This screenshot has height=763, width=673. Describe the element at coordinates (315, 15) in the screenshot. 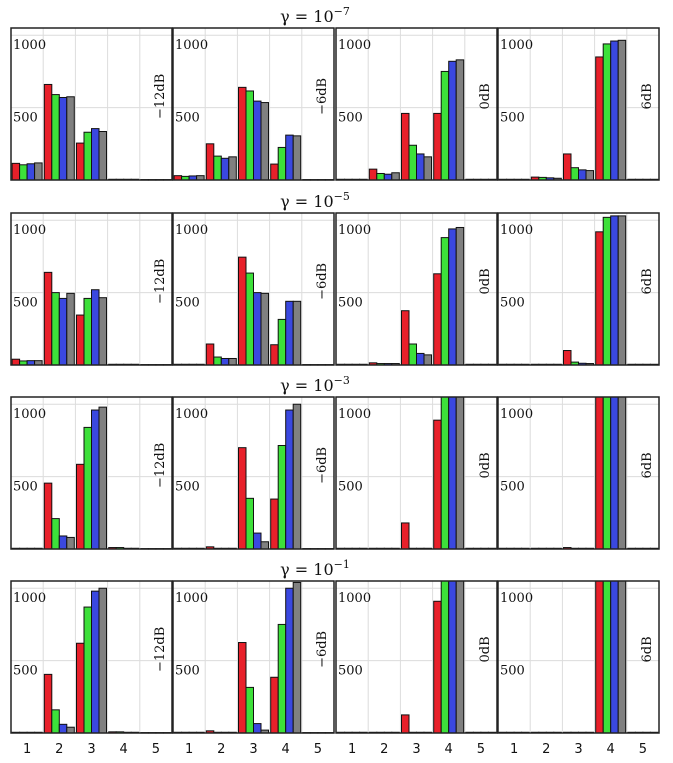

I see `row-title-1: γ = 10−7` at that location.